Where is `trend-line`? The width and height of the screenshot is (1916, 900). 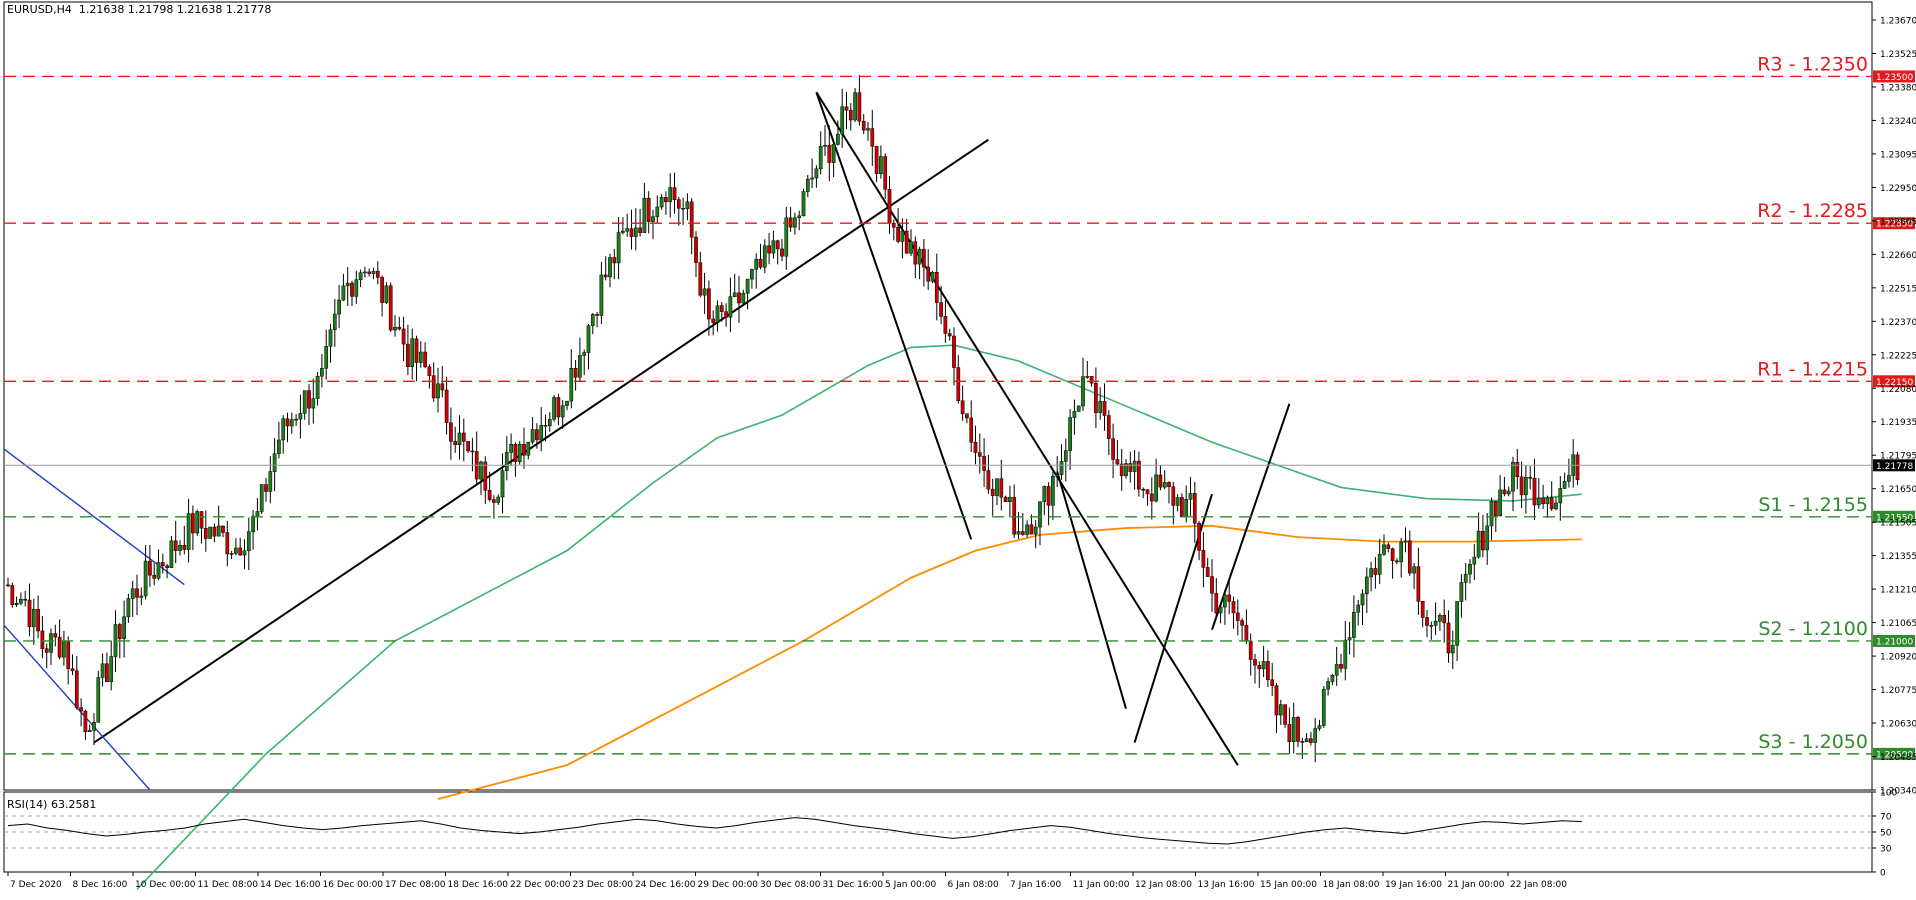
trend-line is located at coordinates (894, 315).